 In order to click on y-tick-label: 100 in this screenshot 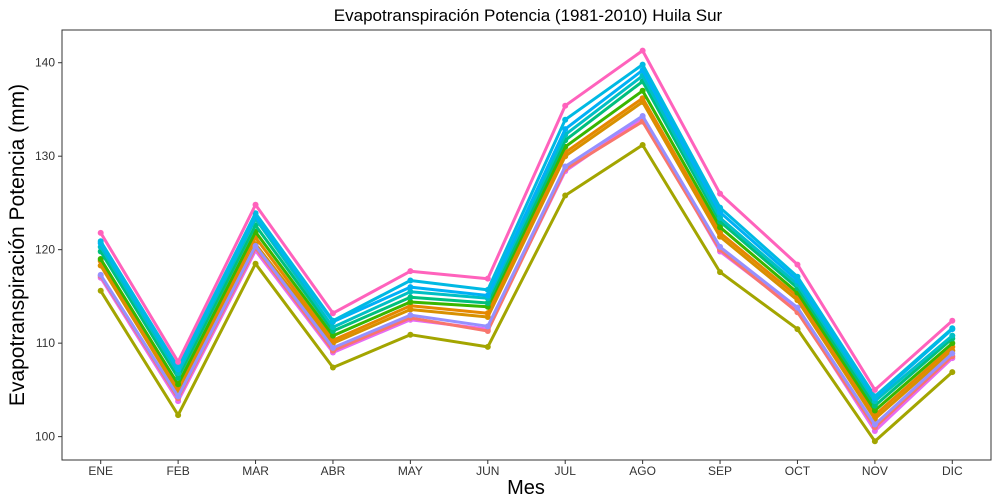, I will do `click(45, 437)`.